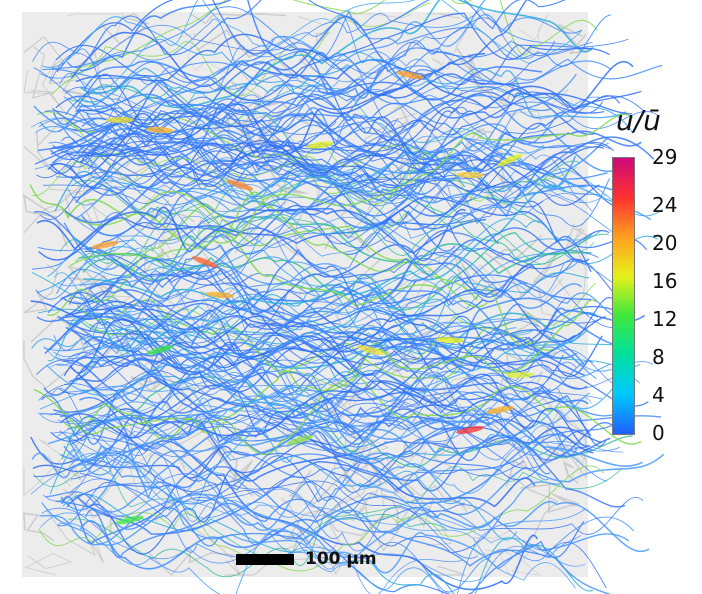 The height and width of the screenshot is (594, 702). Describe the element at coordinates (665, 157) in the screenshot. I see `colorbar-tick-label: 29` at that location.